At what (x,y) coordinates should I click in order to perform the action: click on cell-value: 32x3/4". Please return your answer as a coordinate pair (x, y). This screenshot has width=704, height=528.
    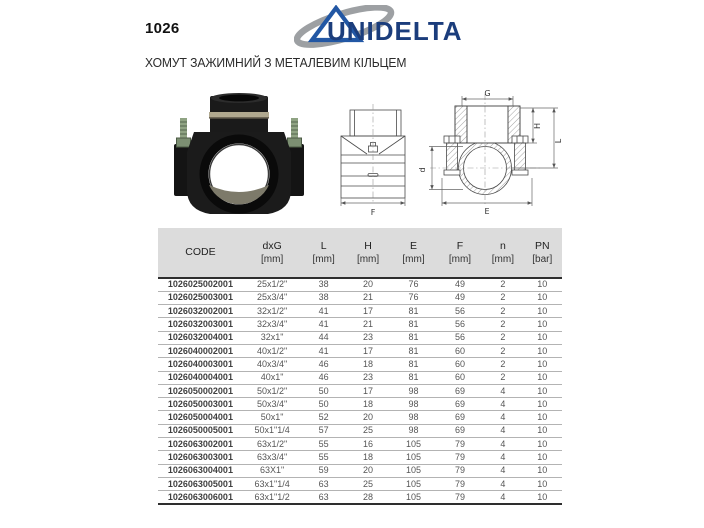
    Looking at the image, I should click on (272, 324).